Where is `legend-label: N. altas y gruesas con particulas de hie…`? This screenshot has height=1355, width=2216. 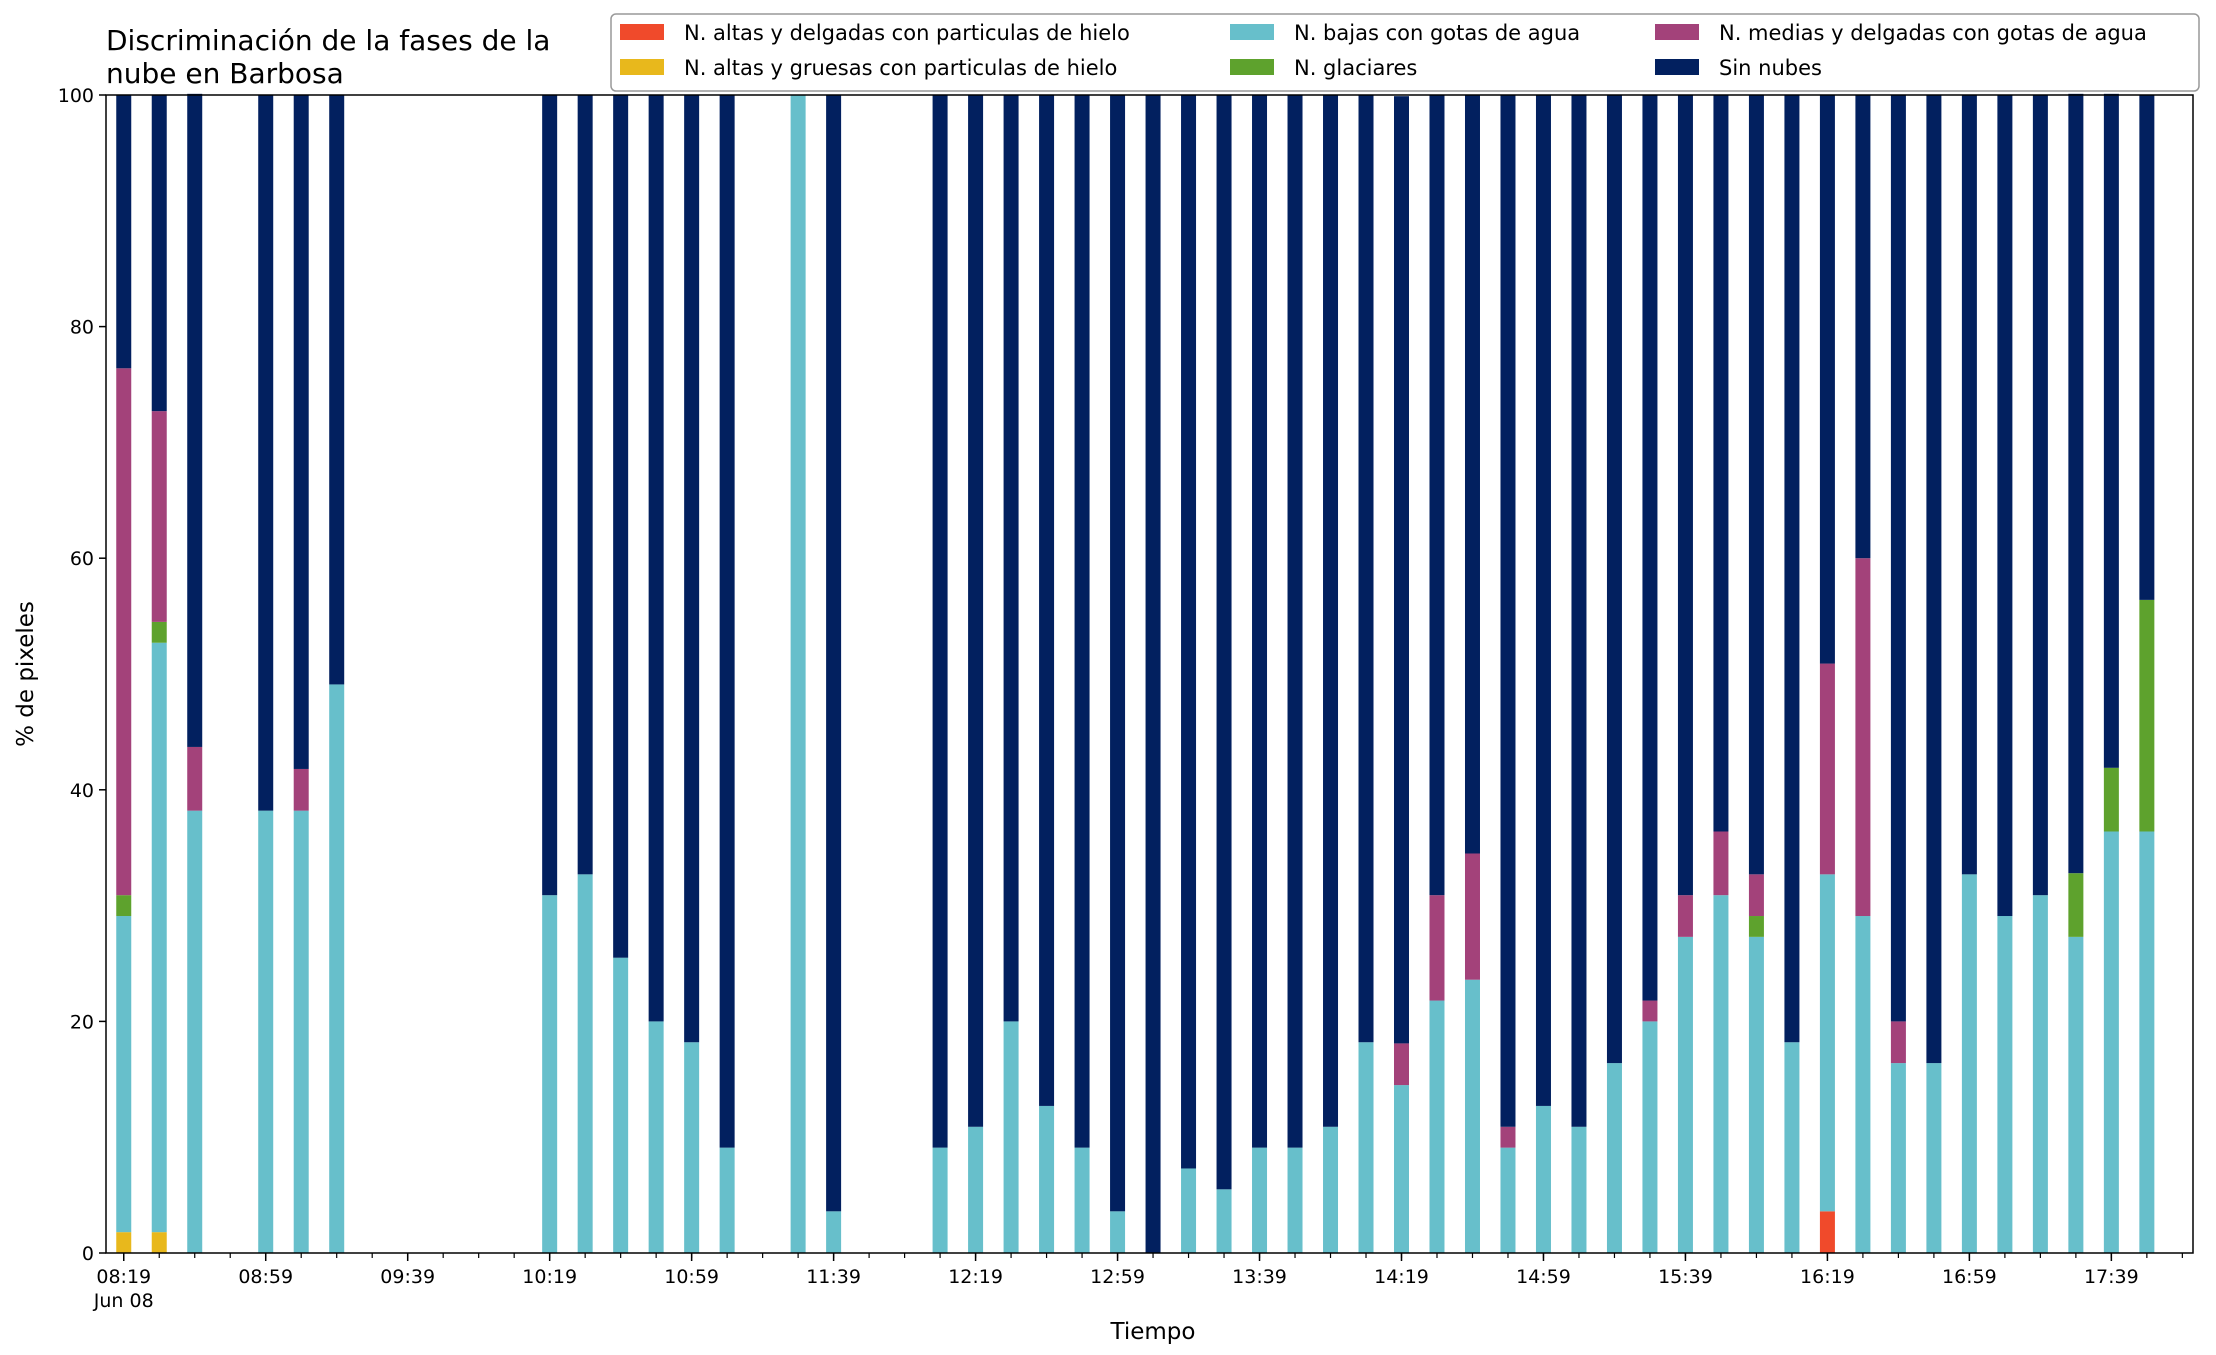
legend-label: N. altas y gruesas con particulas de hie… is located at coordinates (900, 68).